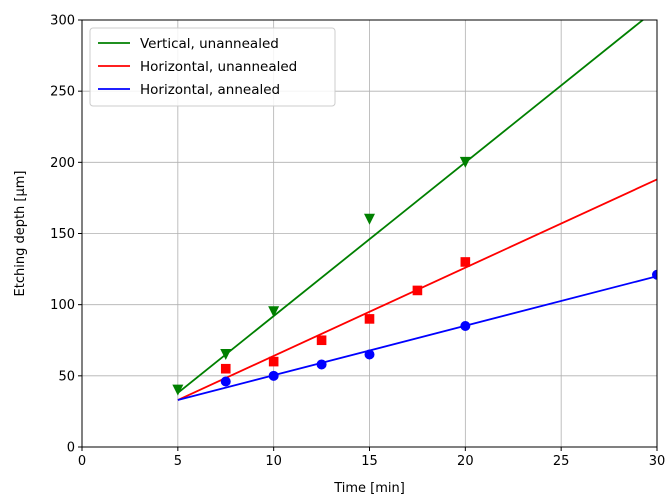 This screenshot has height=496, width=665. Describe the element at coordinates (369, 461) in the screenshot. I see `x-tick-label: 15` at that location.